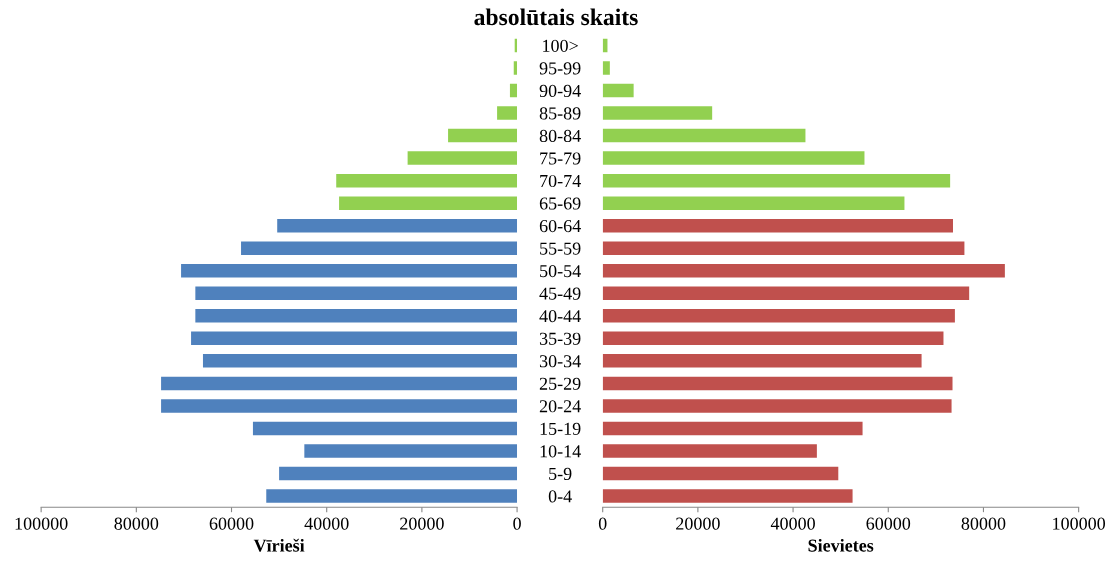  What do you see at coordinates (556, 17) in the screenshot?
I see `chart-title: absolūtais skaits` at bounding box center [556, 17].